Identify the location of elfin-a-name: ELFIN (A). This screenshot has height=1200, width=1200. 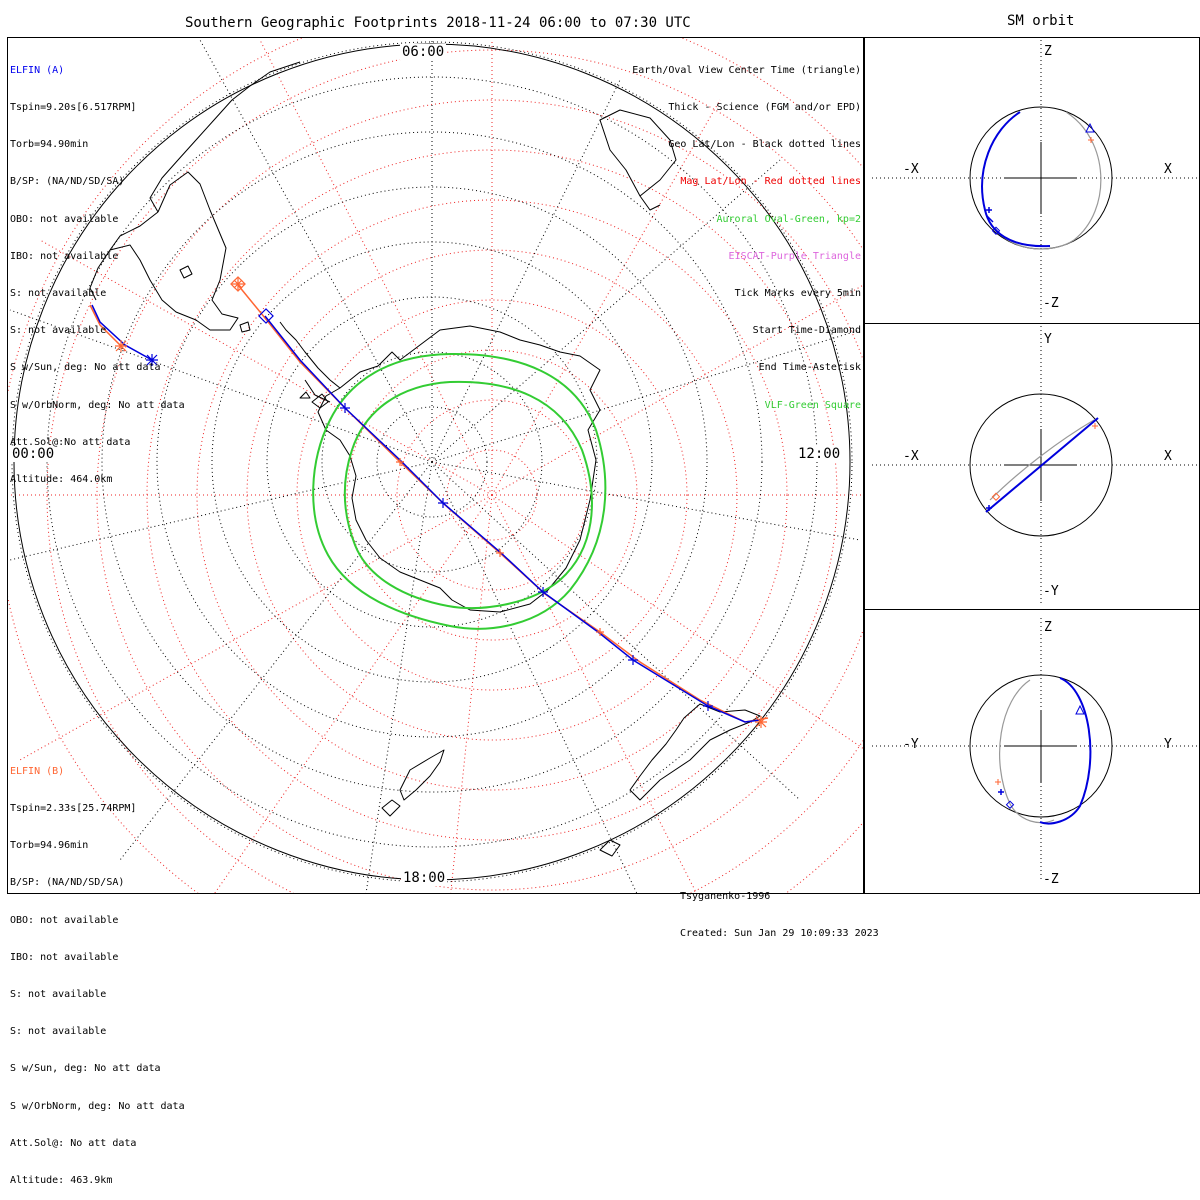
(37, 70).